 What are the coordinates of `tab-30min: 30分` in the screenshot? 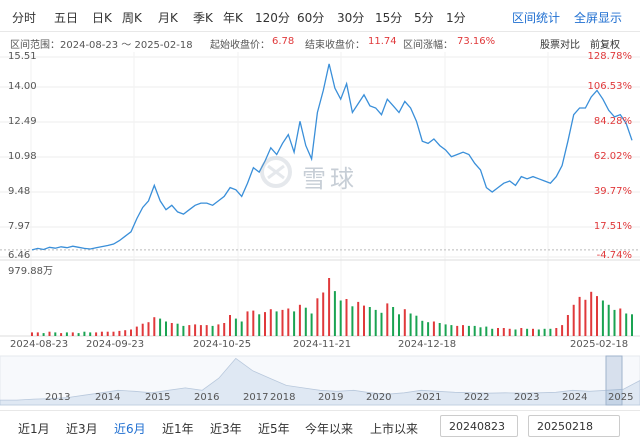 It's located at (351, 18).